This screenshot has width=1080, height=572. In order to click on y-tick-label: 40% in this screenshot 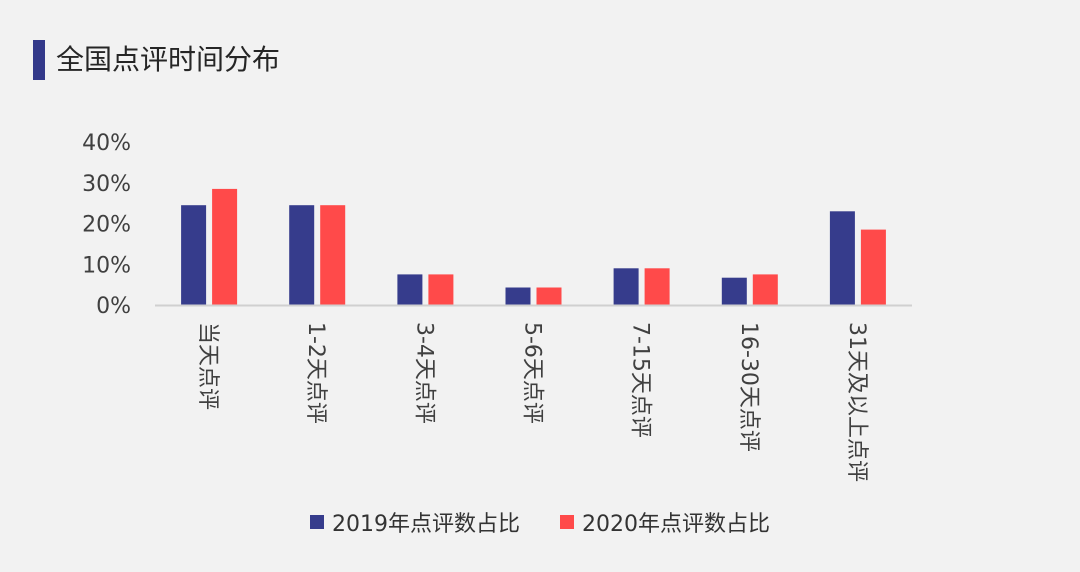, I will do `click(106, 143)`.